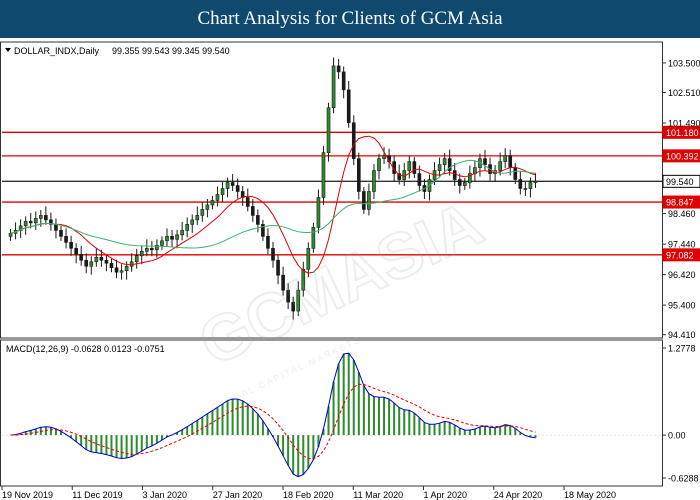 This screenshot has width=700, height=500. What do you see at coordinates (518, 495) in the screenshot?
I see `x-tick-label: 24 Apr 2020` at bounding box center [518, 495].